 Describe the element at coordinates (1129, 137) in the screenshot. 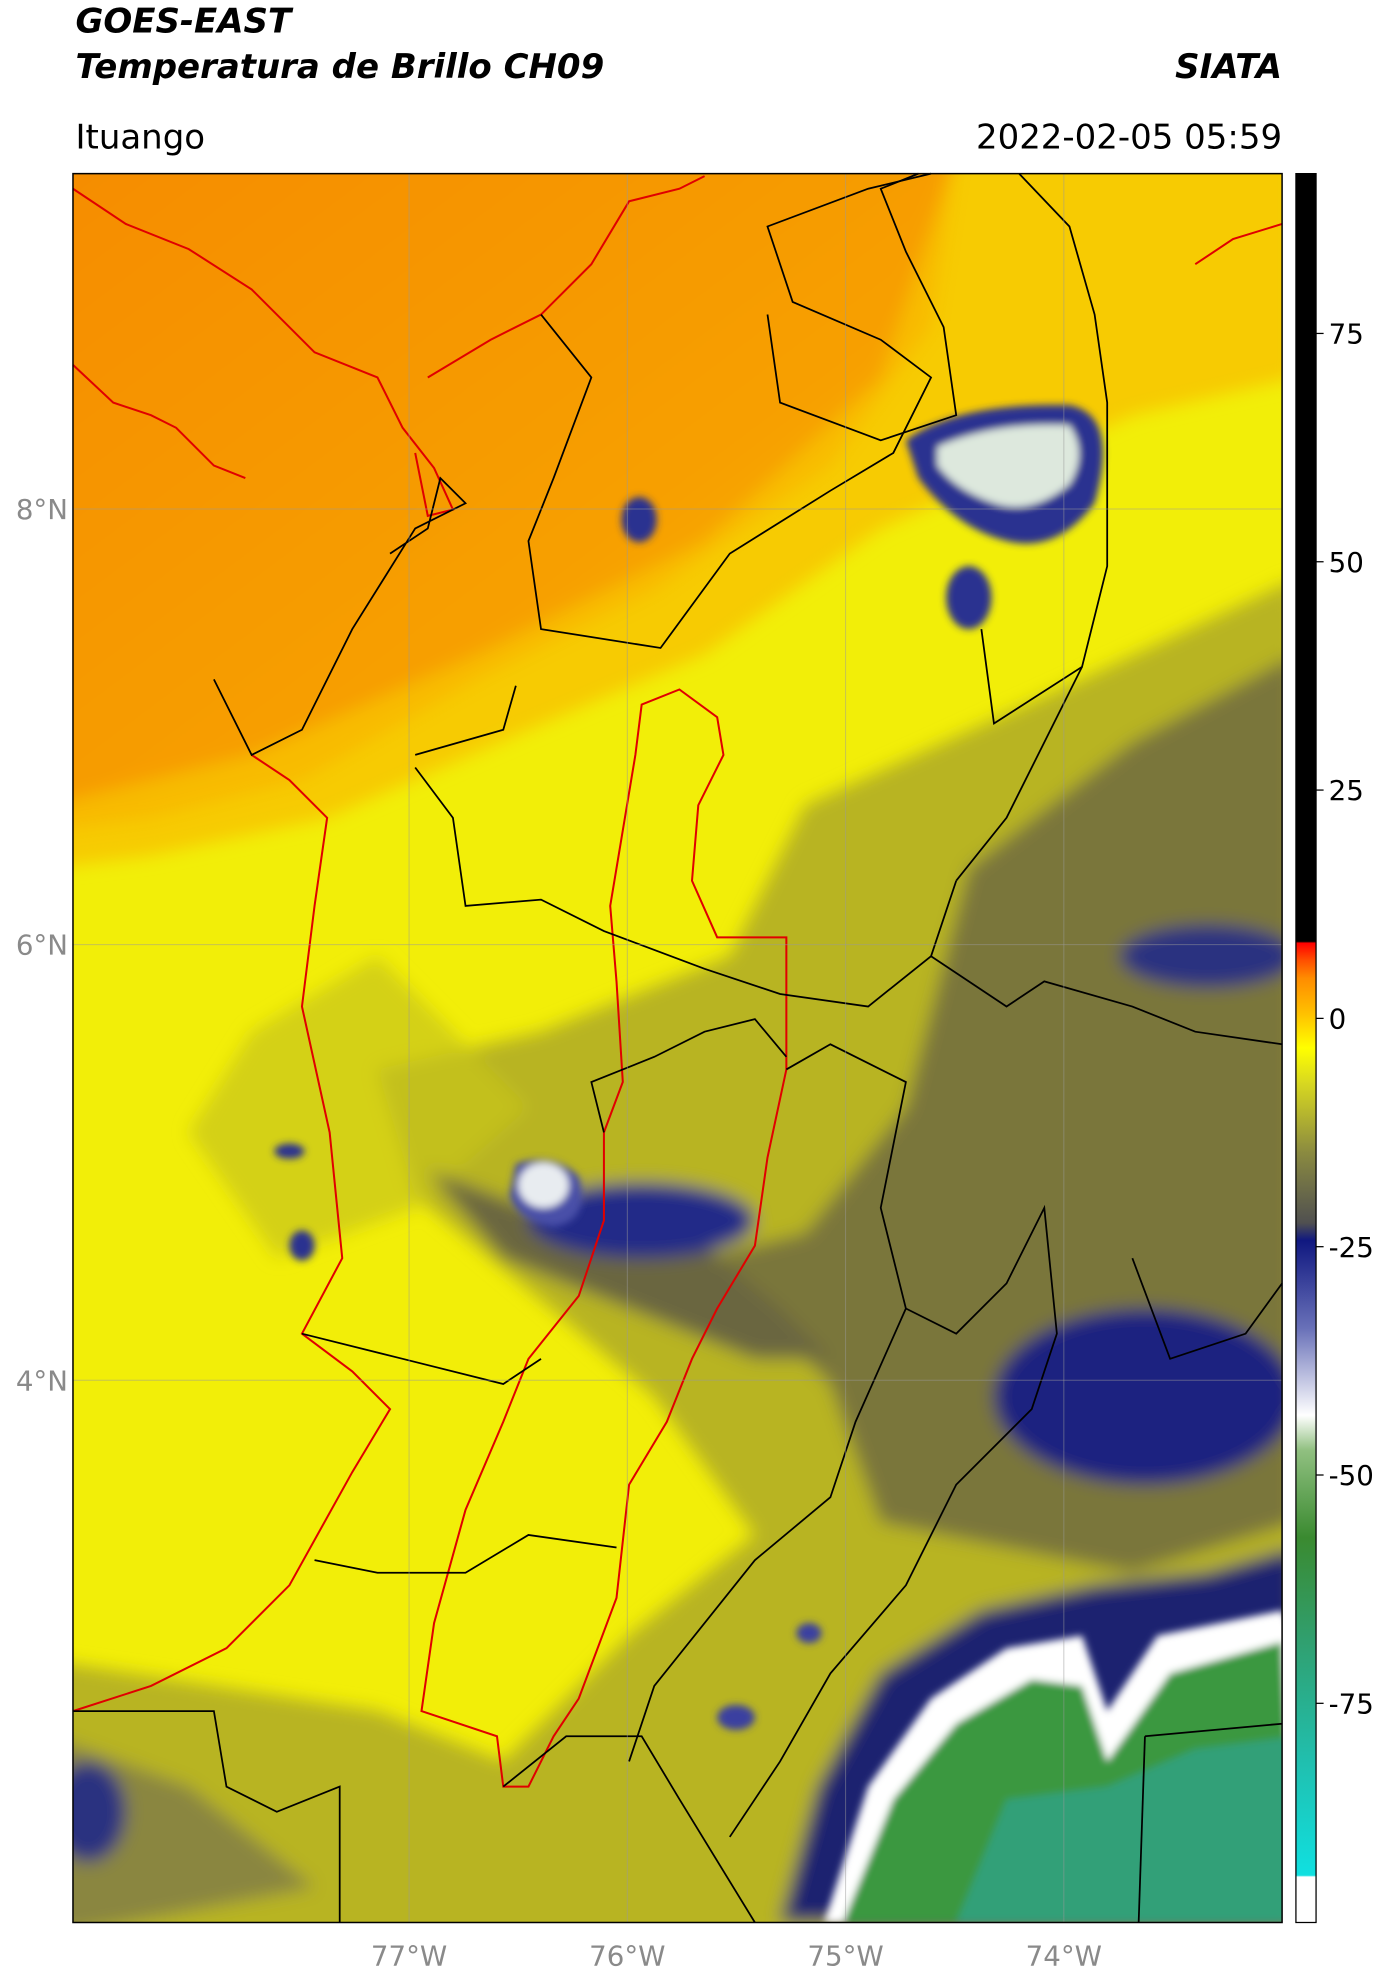

I see `datetime: 2022-02-05 05:59` at that location.